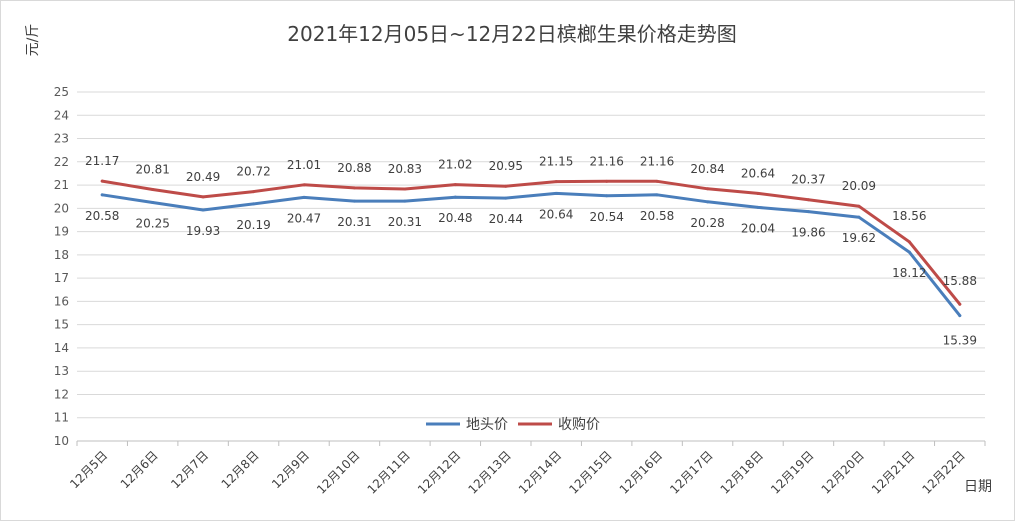 This screenshot has width=1015, height=525. What do you see at coordinates (61, 278) in the screenshot?
I see `y-tick-label: 17` at bounding box center [61, 278].